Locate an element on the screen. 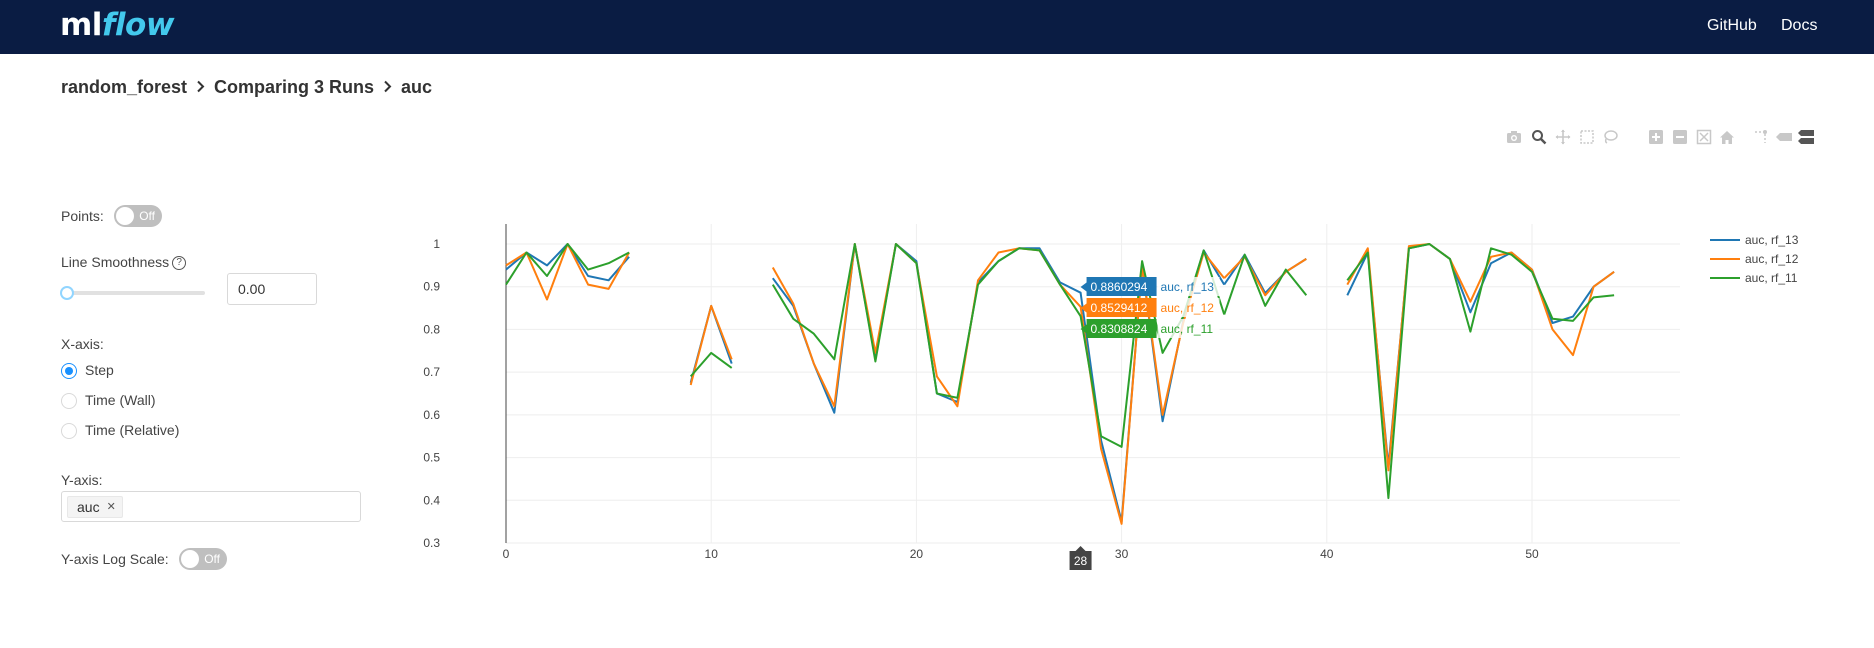  line-smoothness-label-text: Line Smoothness is located at coordinates (115, 262).